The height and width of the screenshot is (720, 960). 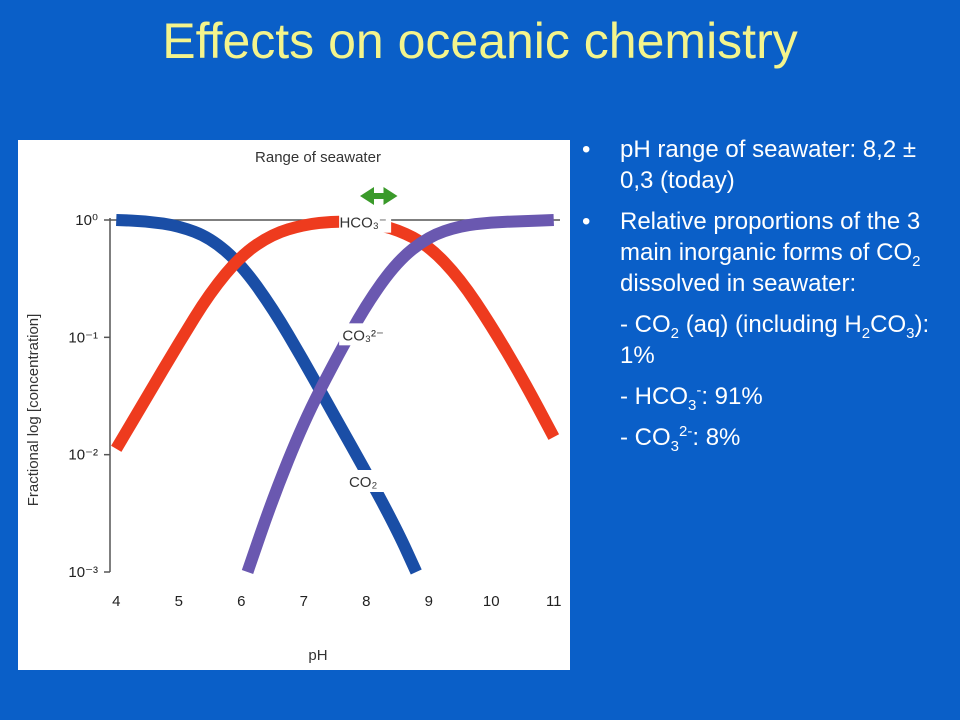 What do you see at coordinates (83, 455) in the screenshot?
I see `y-tick-label: 10⁻²` at bounding box center [83, 455].